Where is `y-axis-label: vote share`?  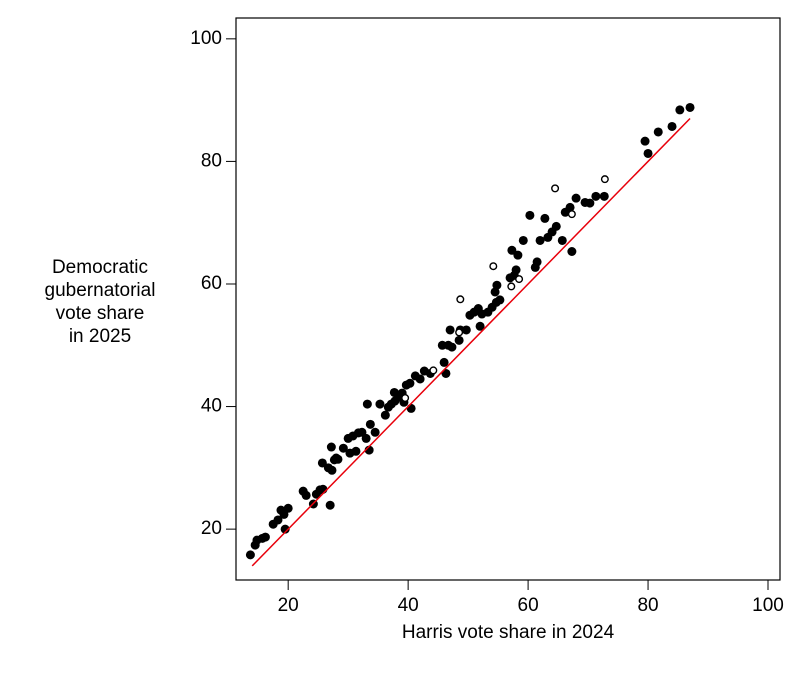
y-axis-label: vote share is located at coordinates (100, 313).